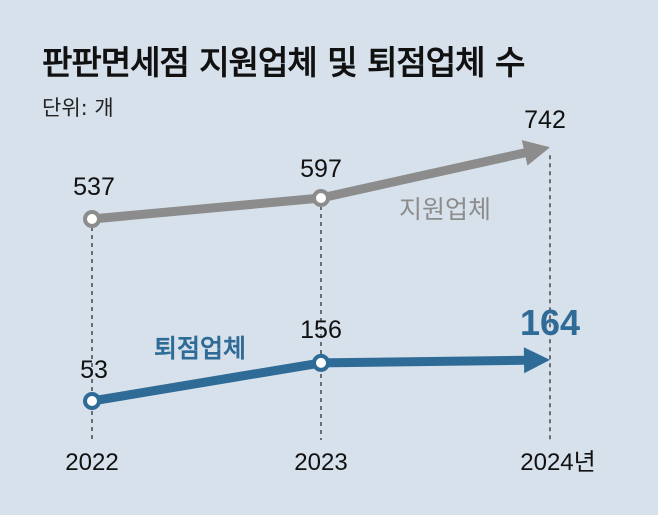 This screenshot has height=515, width=658. What do you see at coordinates (557, 462) in the screenshot?
I see `x-tick-label: 2024년` at bounding box center [557, 462].